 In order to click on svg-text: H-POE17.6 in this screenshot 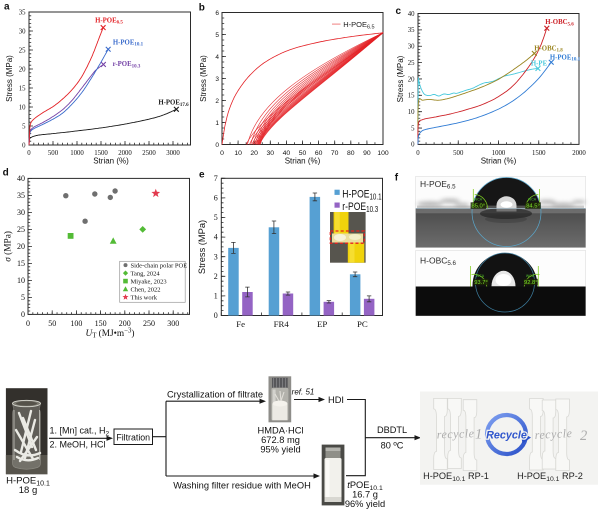, I will do `click(173, 104)`.